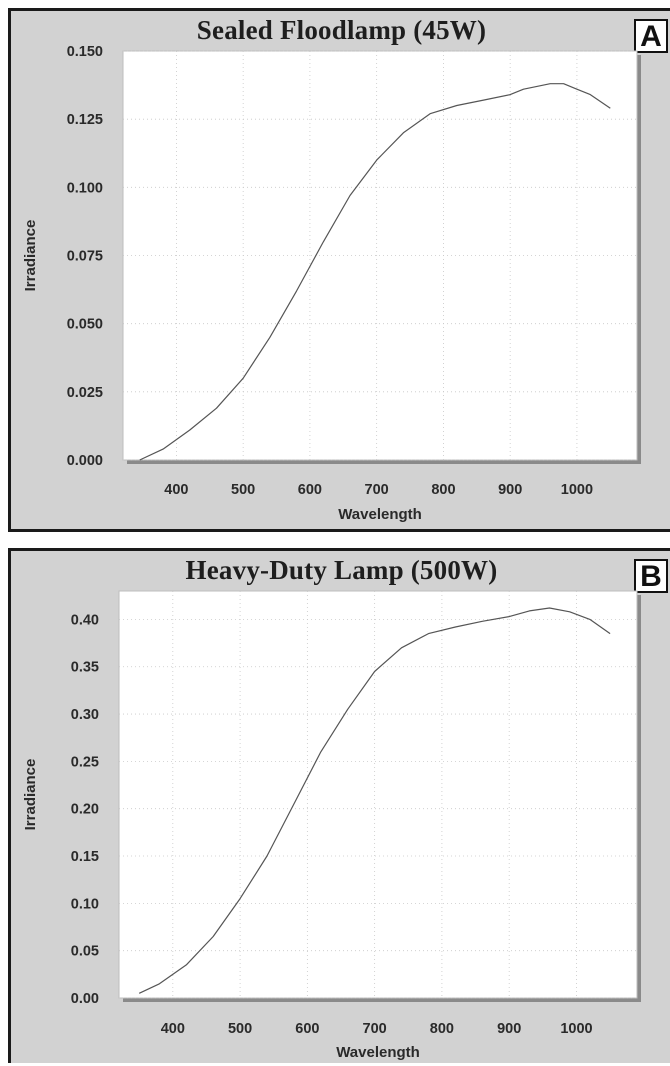 This screenshot has width=670, height=1066. What do you see at coordinates (341, 570) in the screenshot?
I see `chart-title: Heavy-Duty Lamp (500W)` at bounding box center [341, 570].